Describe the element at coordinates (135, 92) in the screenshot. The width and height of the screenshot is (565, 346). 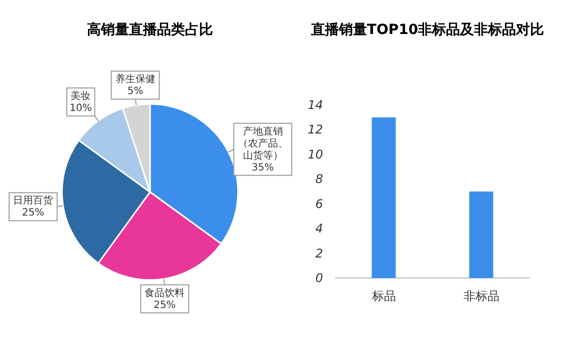
I see `data-label: 5%` at that location.